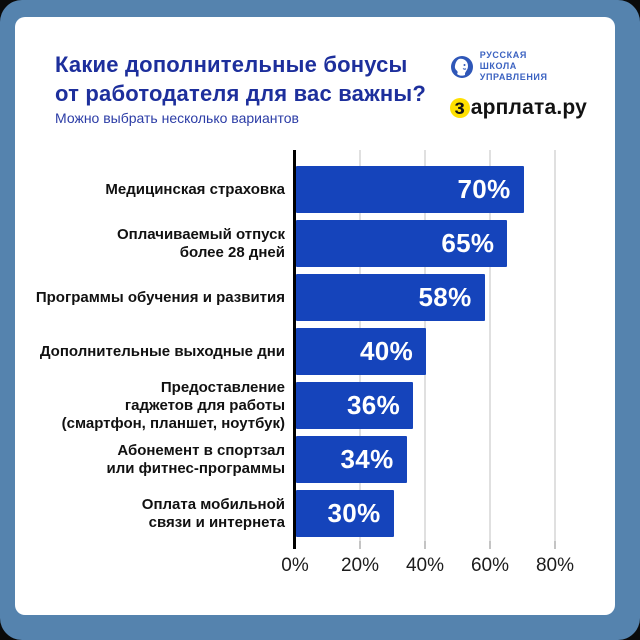  What do you see at coordinates (295, 565) in the screenshot?
I see `x-axis-tick-label: 0%` at bounding box center [295, 565].